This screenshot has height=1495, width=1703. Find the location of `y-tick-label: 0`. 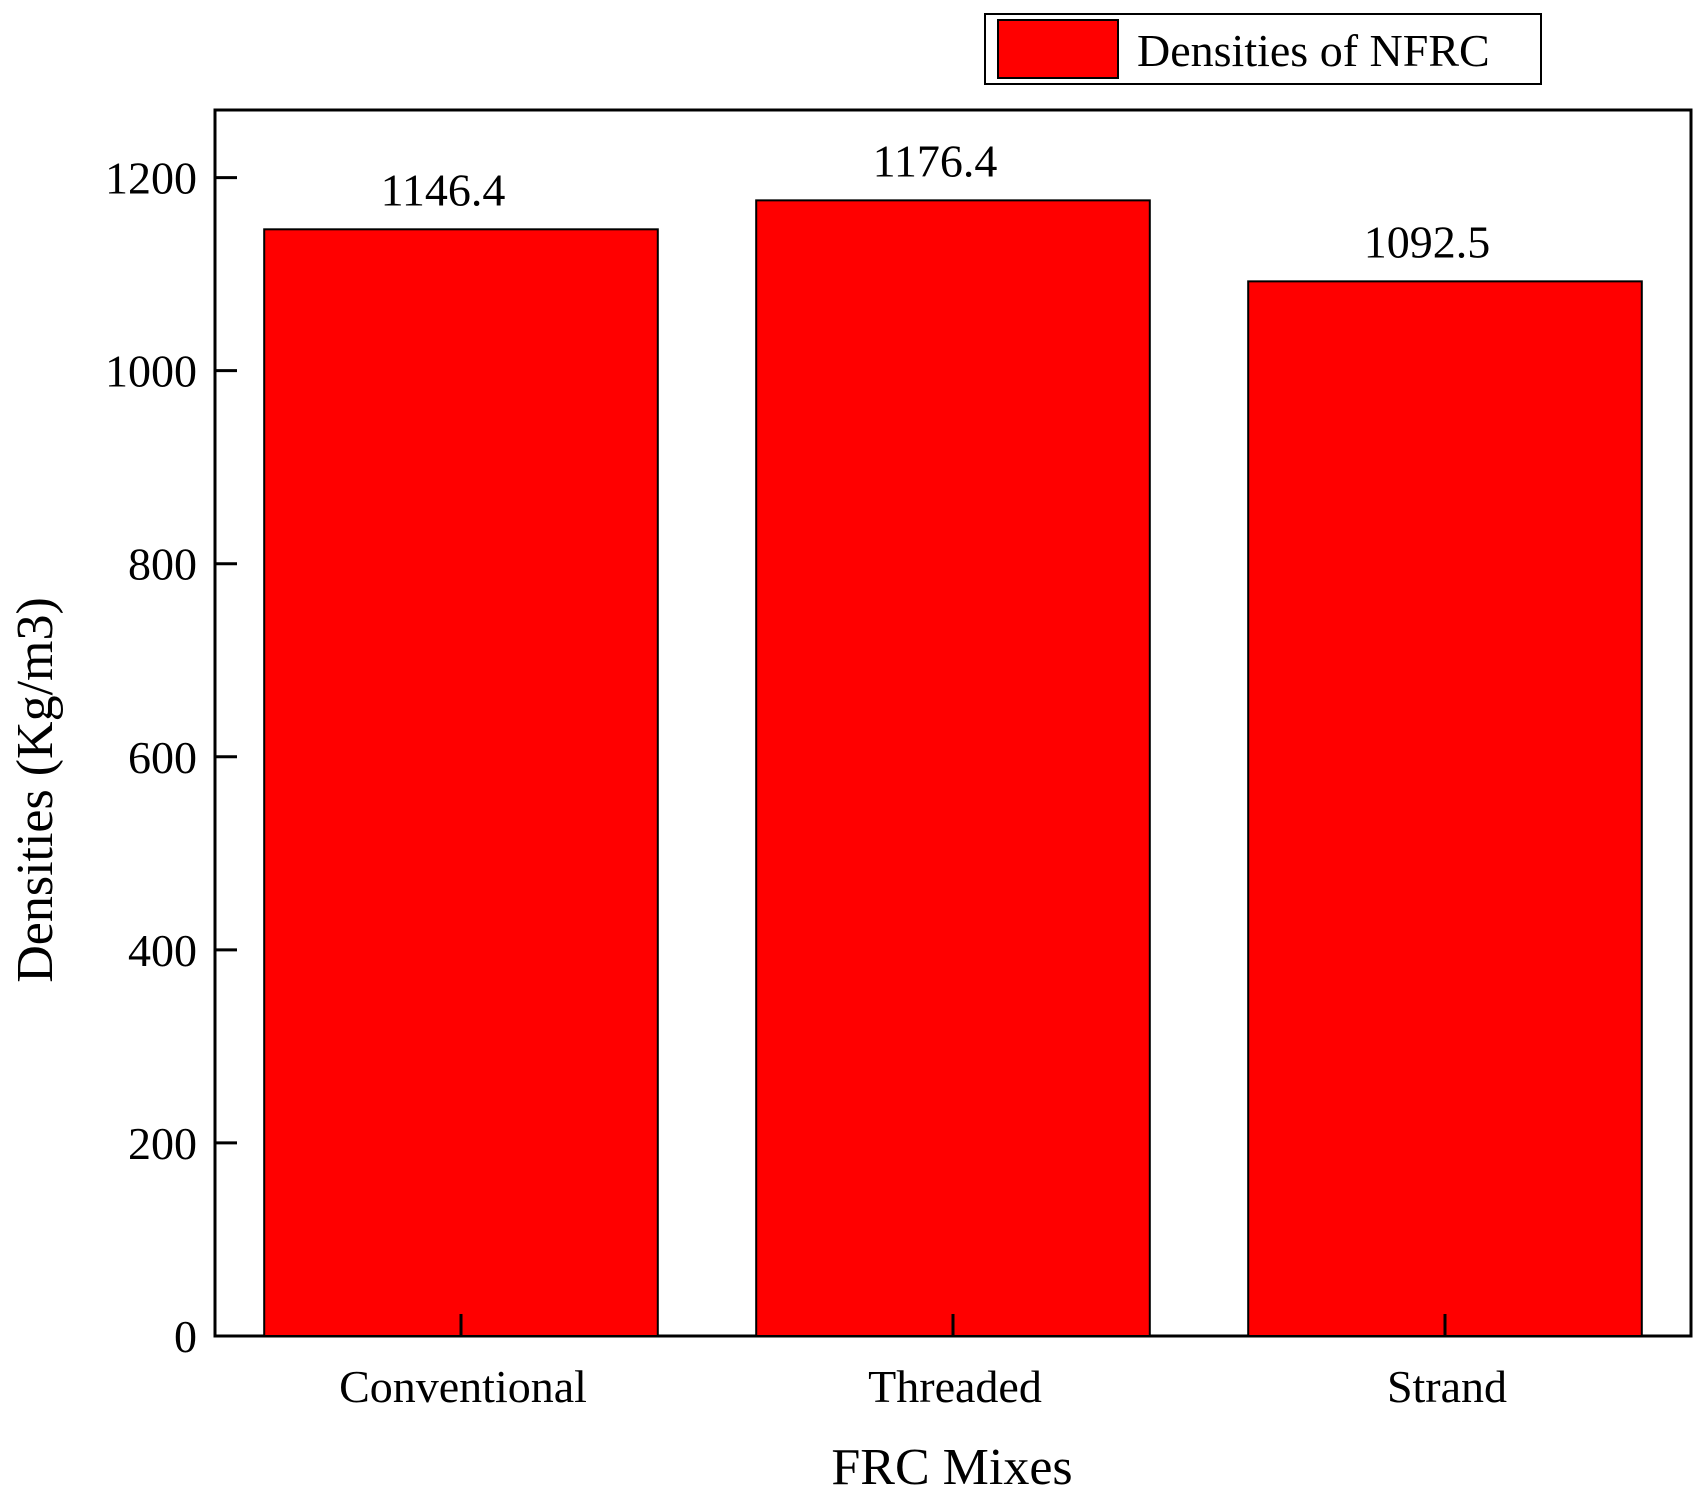

y-tick-label: 0 is located at coordinates (185, 1336).